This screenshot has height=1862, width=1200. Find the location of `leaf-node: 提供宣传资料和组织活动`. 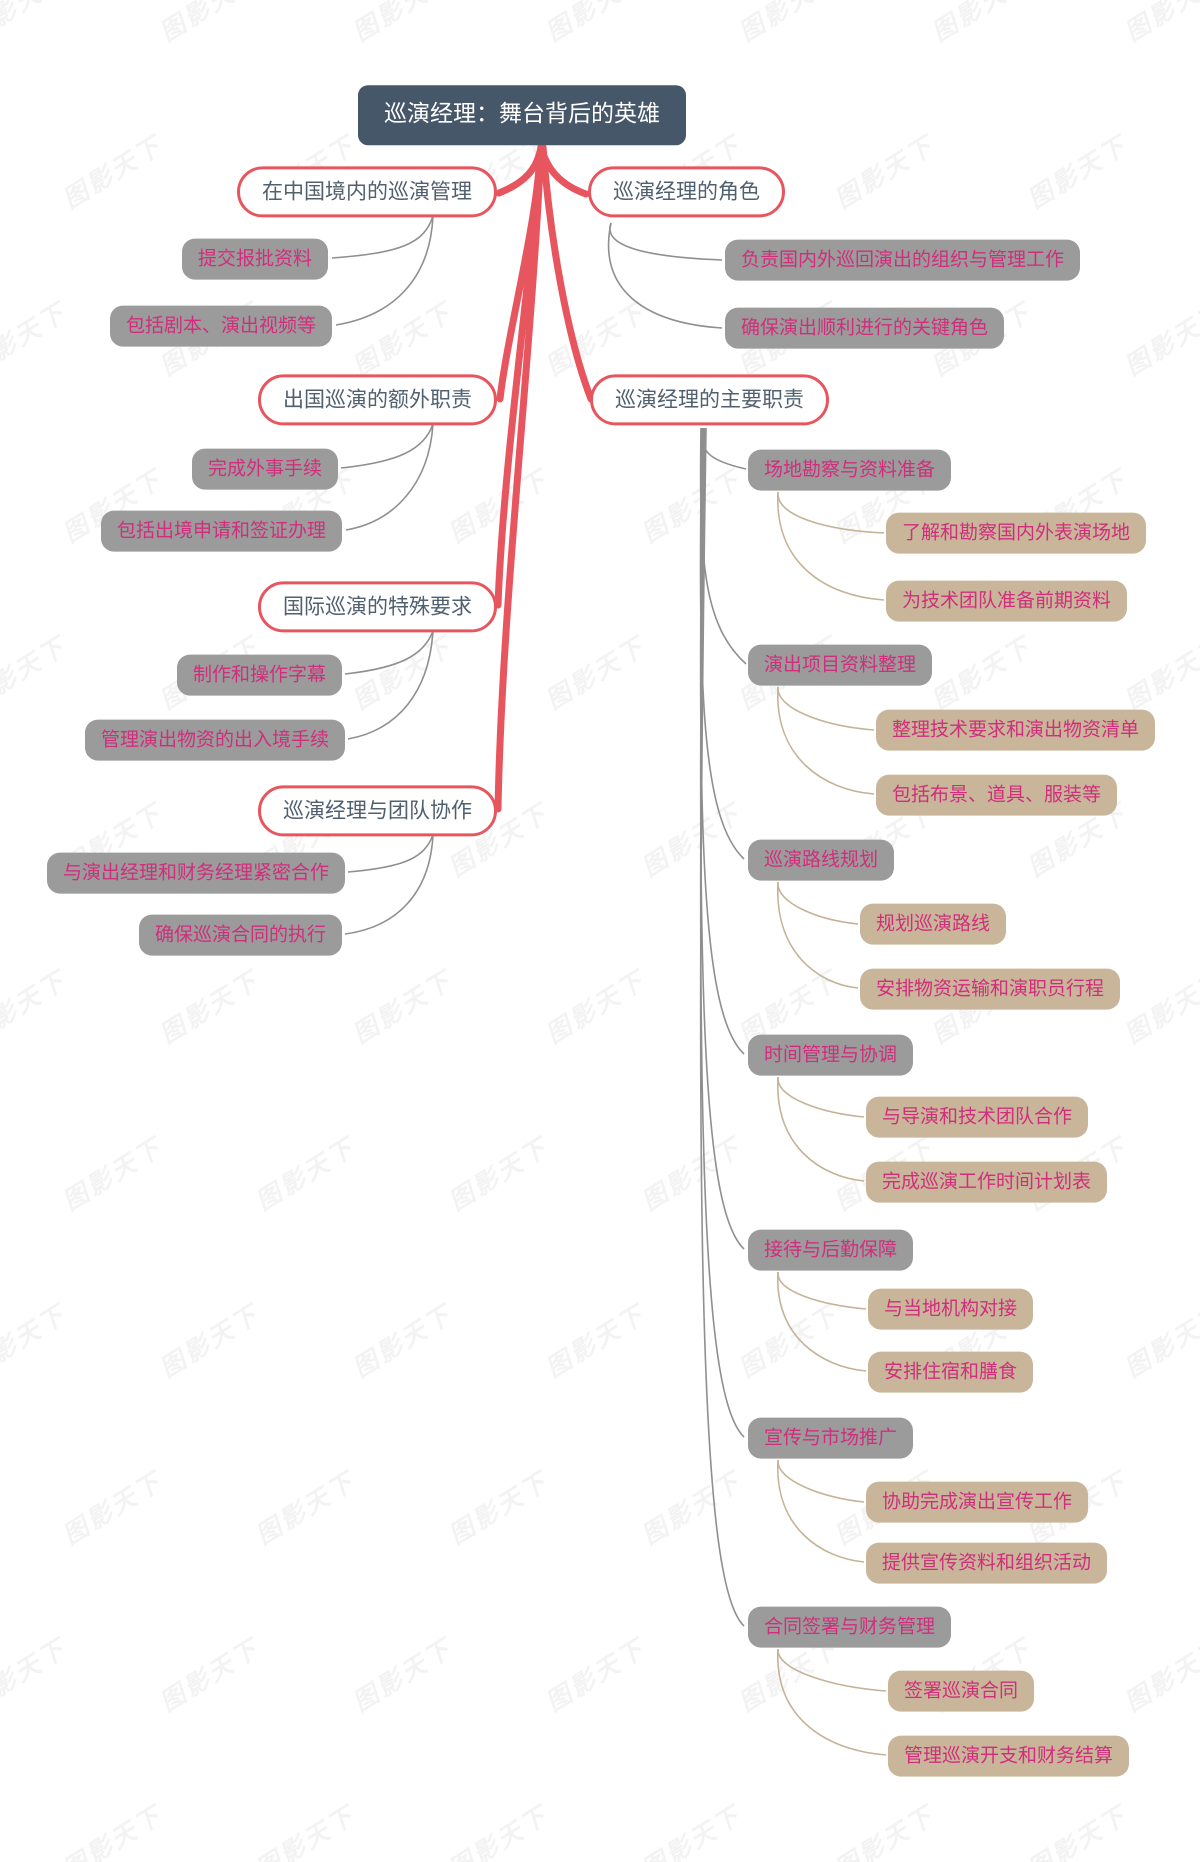

leaf-node: 提供宣传资料和组织活动 is located at coordinates (987, 1563).